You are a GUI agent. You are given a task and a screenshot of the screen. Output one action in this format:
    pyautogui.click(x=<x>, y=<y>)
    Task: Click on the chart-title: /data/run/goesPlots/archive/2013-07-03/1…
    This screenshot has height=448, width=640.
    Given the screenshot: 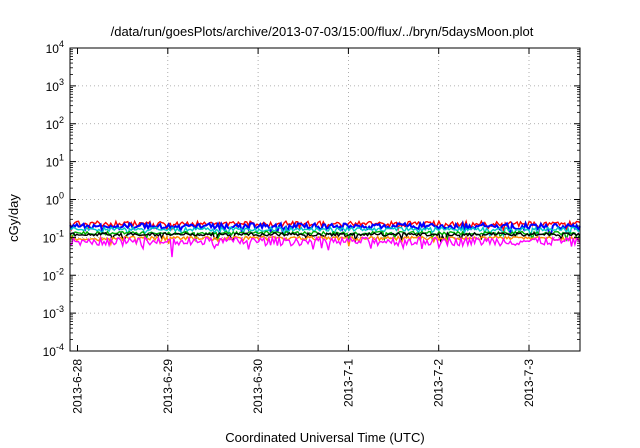 What is the action you would take?
    pyautogui.click(x=322, y=31)
    